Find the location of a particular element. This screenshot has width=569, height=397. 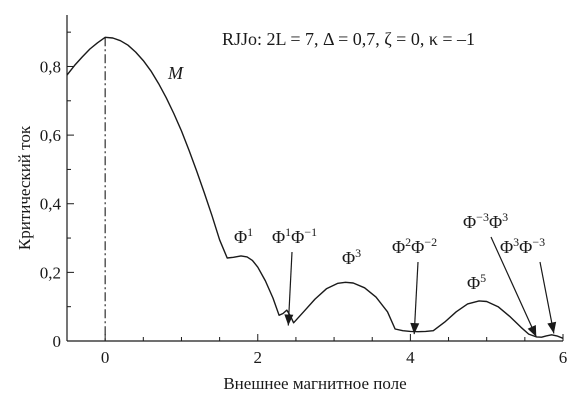

annotation-m-label: M is located at coordinates (175, 73).